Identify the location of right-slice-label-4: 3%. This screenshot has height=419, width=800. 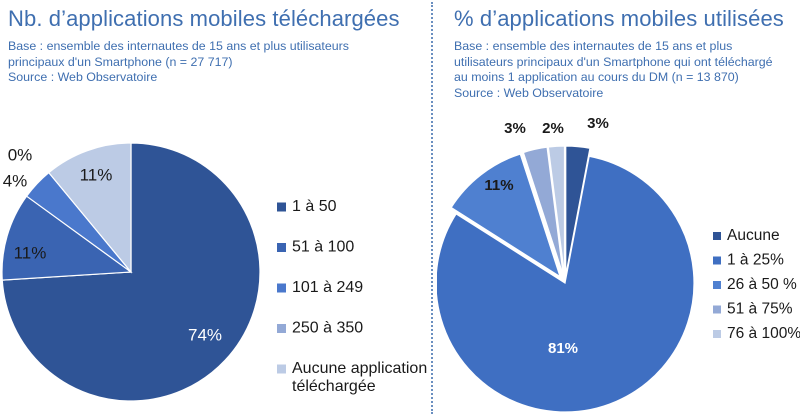
(515, 128).